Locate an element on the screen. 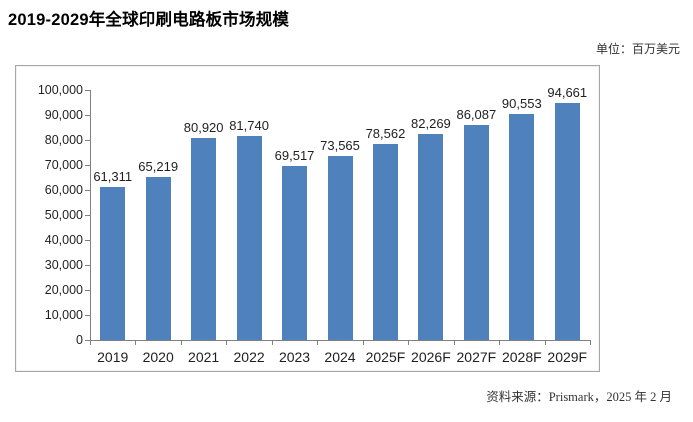 The width and height of the screenshot is (693, 422). bar-2025F is located at coordinates (385, 242).